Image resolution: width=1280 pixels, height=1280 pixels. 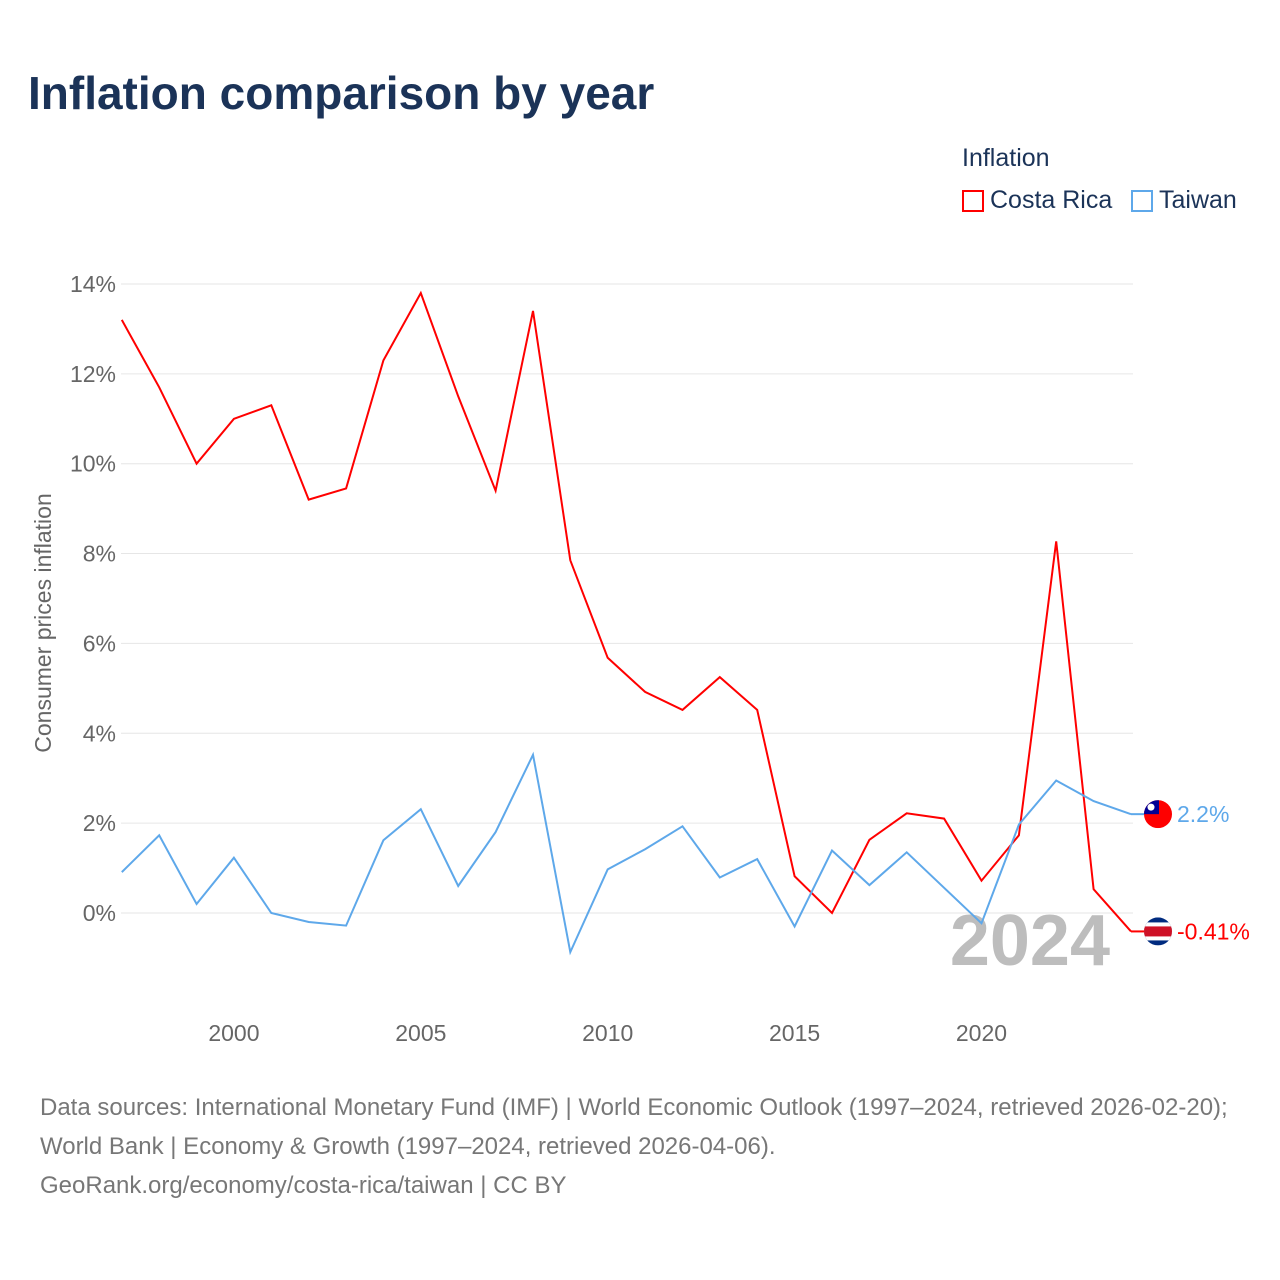 What do you see at coordinates (93, 464) in the screenshot?
I see `y-tick-label: 10%` at bounding box center [93, 464].